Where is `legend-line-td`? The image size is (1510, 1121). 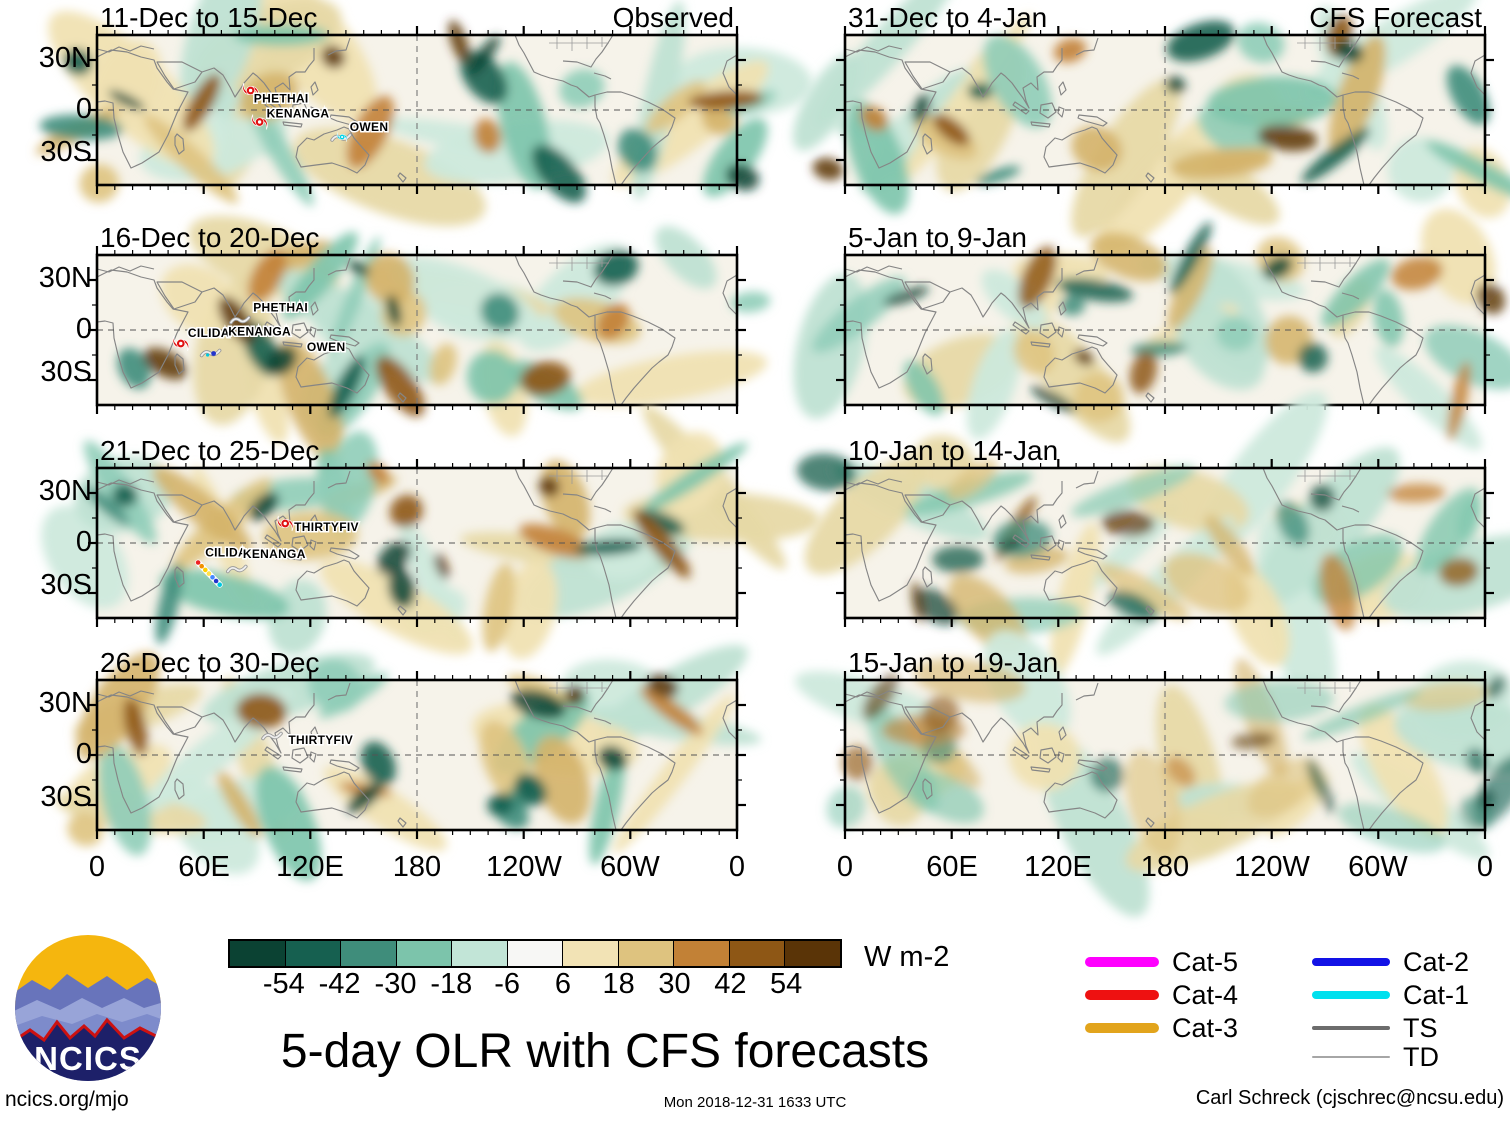 legend-line-td is located at coordinates (1351, 1057).